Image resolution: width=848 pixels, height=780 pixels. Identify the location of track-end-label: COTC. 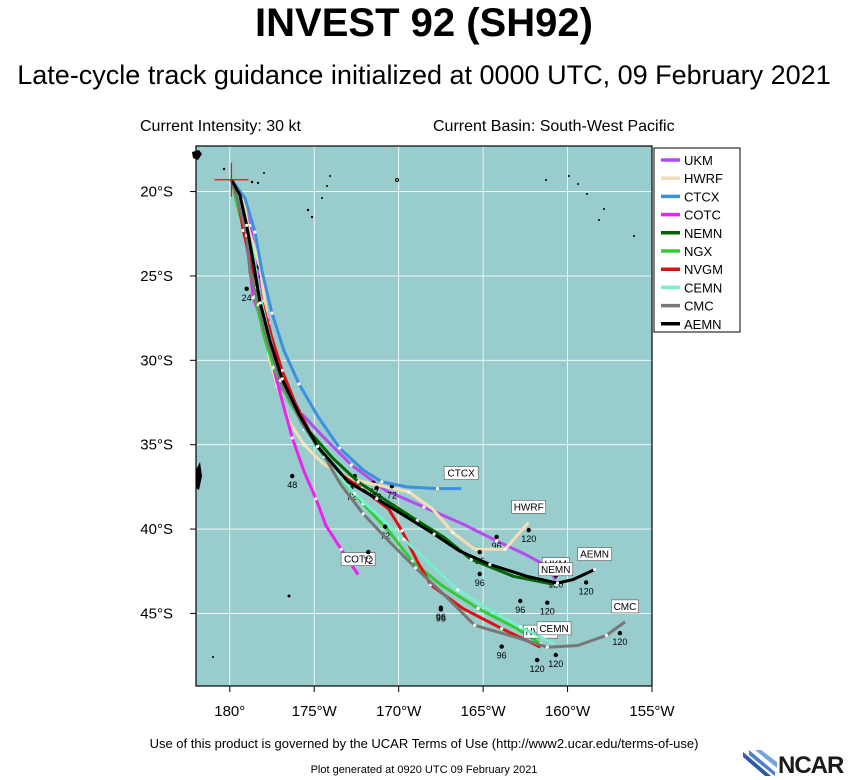
(358, 560).